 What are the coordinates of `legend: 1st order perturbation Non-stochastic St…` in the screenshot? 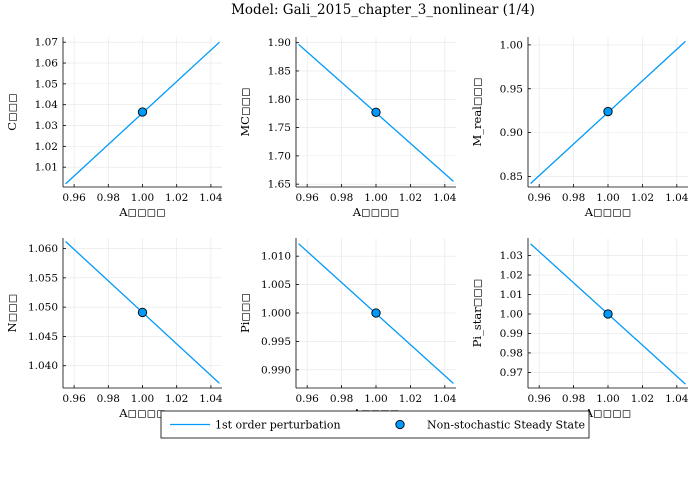 It's located at (375, 424).